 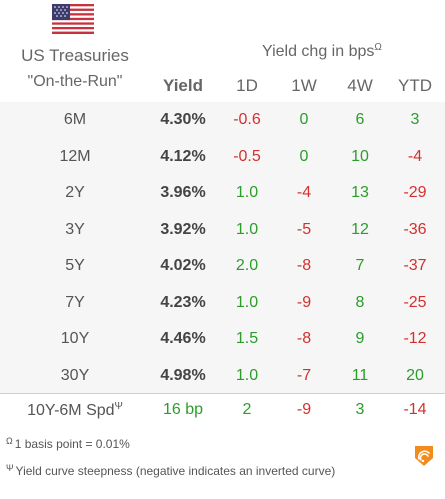 What do you see at coordinates (318, 51) in the screenshot?
I see `yield-change-label: Yield chg in bps` at bounding box center [318, 51].